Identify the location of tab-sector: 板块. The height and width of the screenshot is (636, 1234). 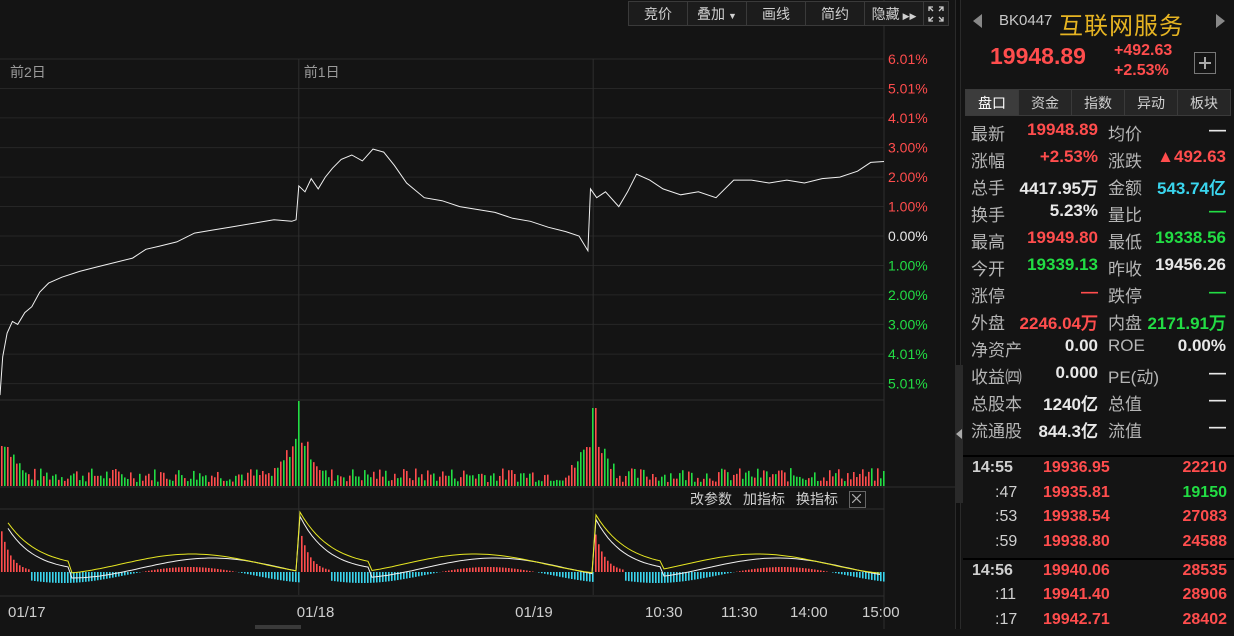
(1204, 102).